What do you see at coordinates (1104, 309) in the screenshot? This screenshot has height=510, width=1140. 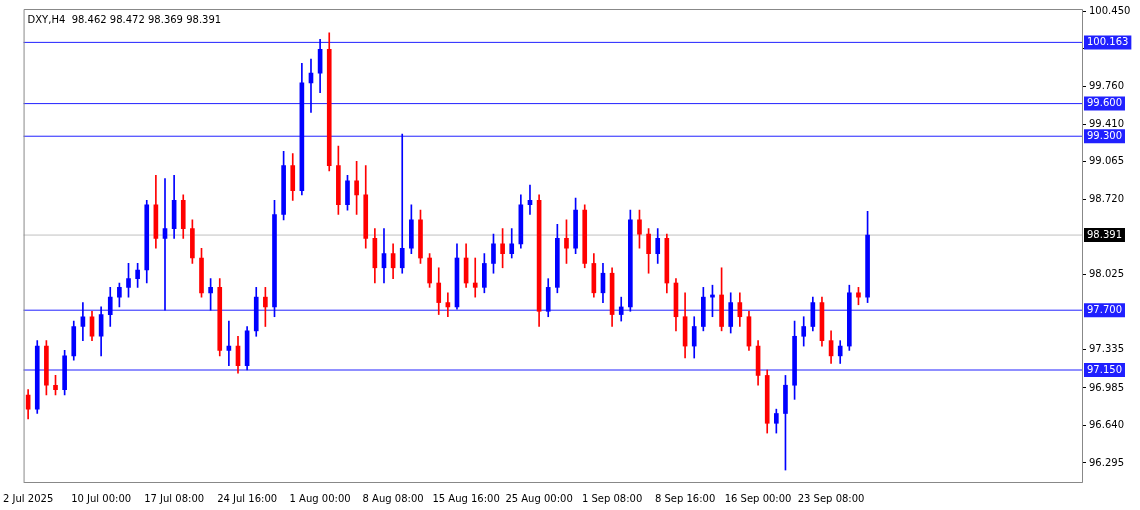 I see `ref-line-label: 97.700` at bounding box center [1104, 309].